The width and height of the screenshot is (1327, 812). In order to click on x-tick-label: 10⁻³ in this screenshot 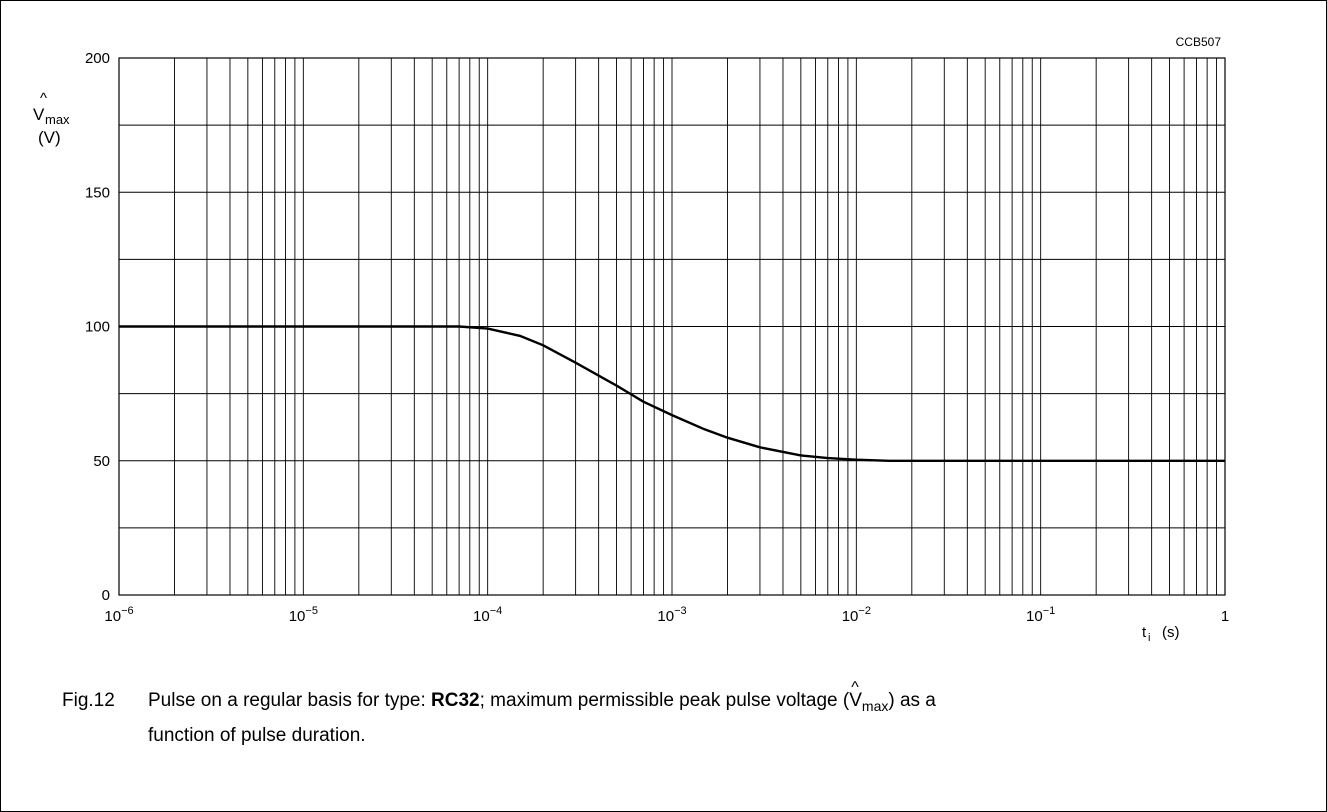, I will do `click(671, 615)`.